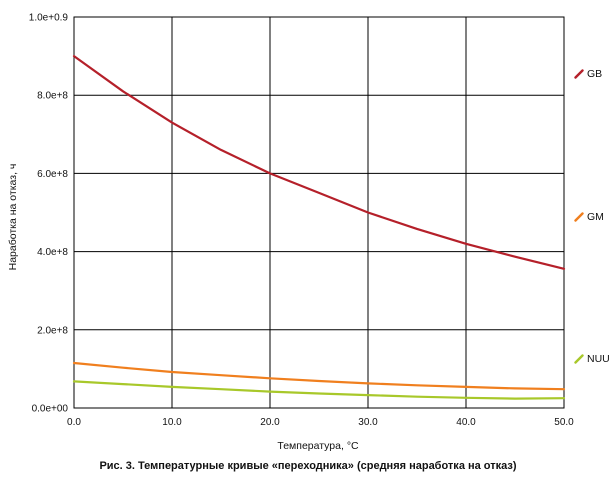 This screenshot has height=480, width=616. Describe the element at coordinates (598, 359) in the screenshot. I see `legend-label: NUU` at that location.